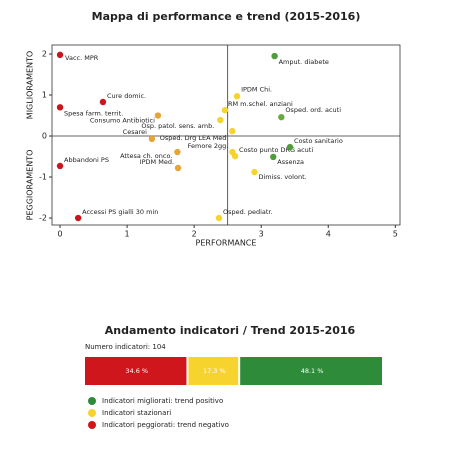  Describe the element at coordinates (261, 234) in the screenshot. I see `x-tick-label: 3` at that location.